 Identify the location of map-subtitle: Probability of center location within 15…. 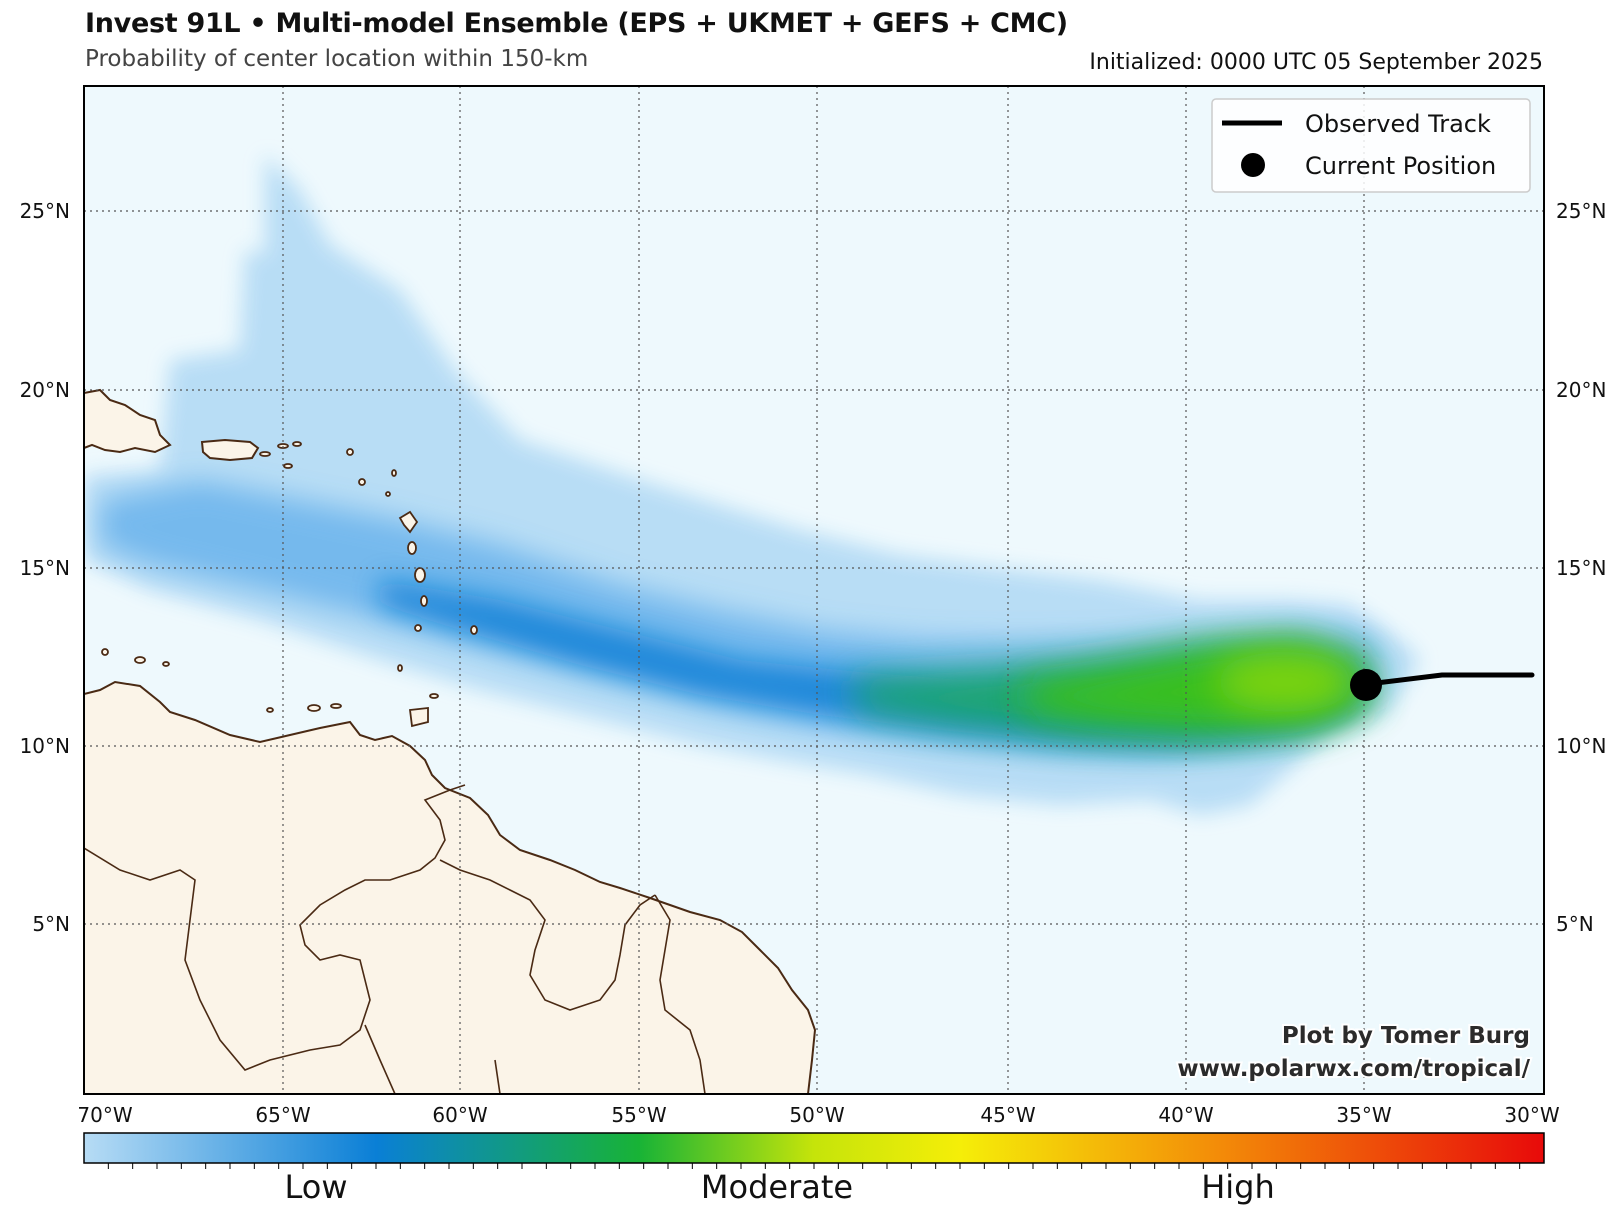
(337, 59).